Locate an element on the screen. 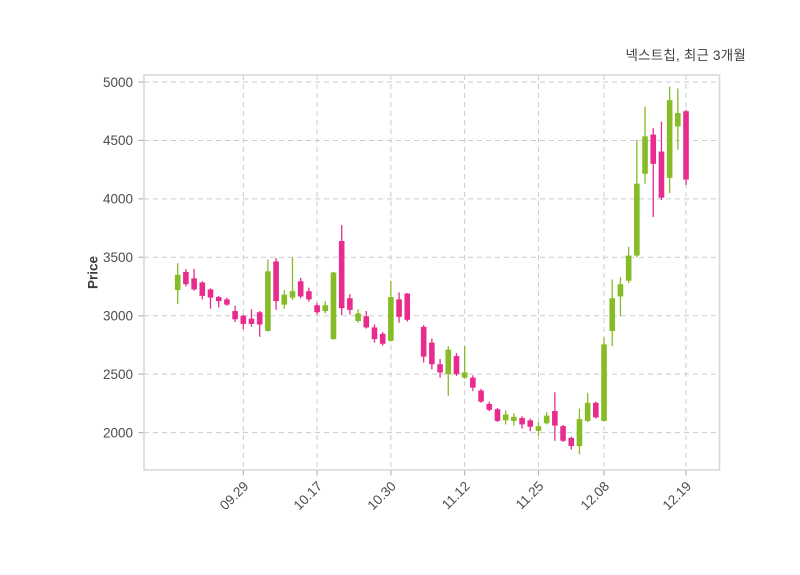  y-tick-label: 4000 is located at coordinates (118, 199).